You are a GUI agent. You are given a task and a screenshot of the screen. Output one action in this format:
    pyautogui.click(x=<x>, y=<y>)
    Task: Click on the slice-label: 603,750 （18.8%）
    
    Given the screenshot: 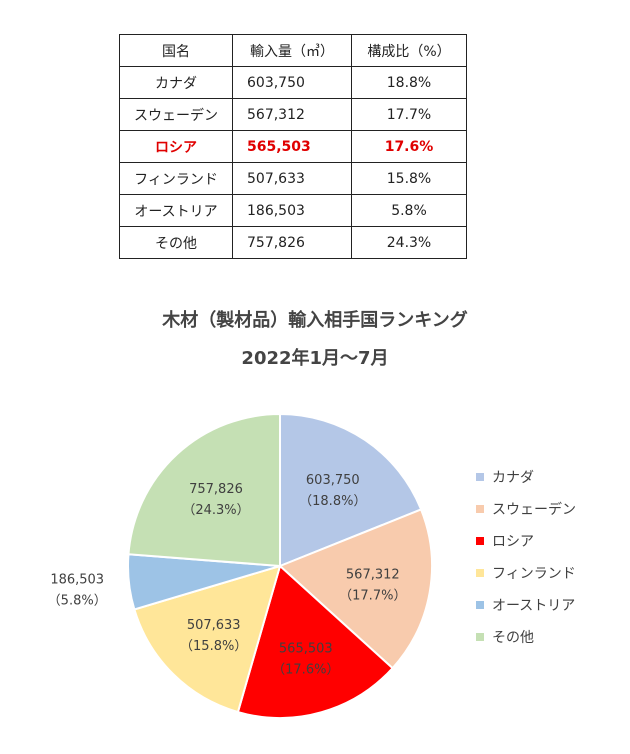 What is the action you would take?
    pyautogui.click(x=332, y=491)
    